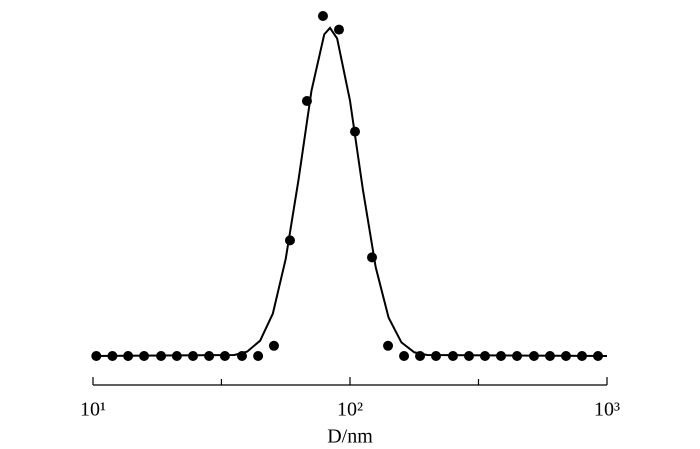 The width and height of the screenshot is (700, 449). Describe the element at coordinates (607, 410) in the screenshot. I see `x-tick-label: 10³` at that location.